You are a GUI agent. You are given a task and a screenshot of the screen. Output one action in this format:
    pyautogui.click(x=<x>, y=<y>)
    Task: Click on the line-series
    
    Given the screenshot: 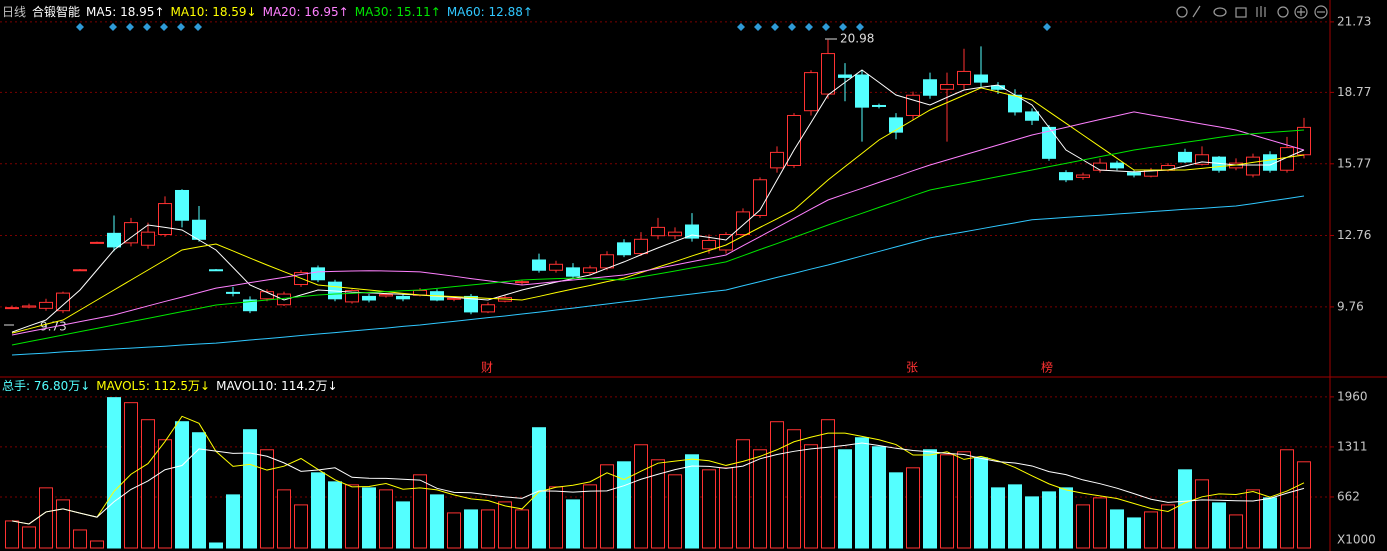 What is the action you would take?
    pyautogui.click(x=658, y=483)
    